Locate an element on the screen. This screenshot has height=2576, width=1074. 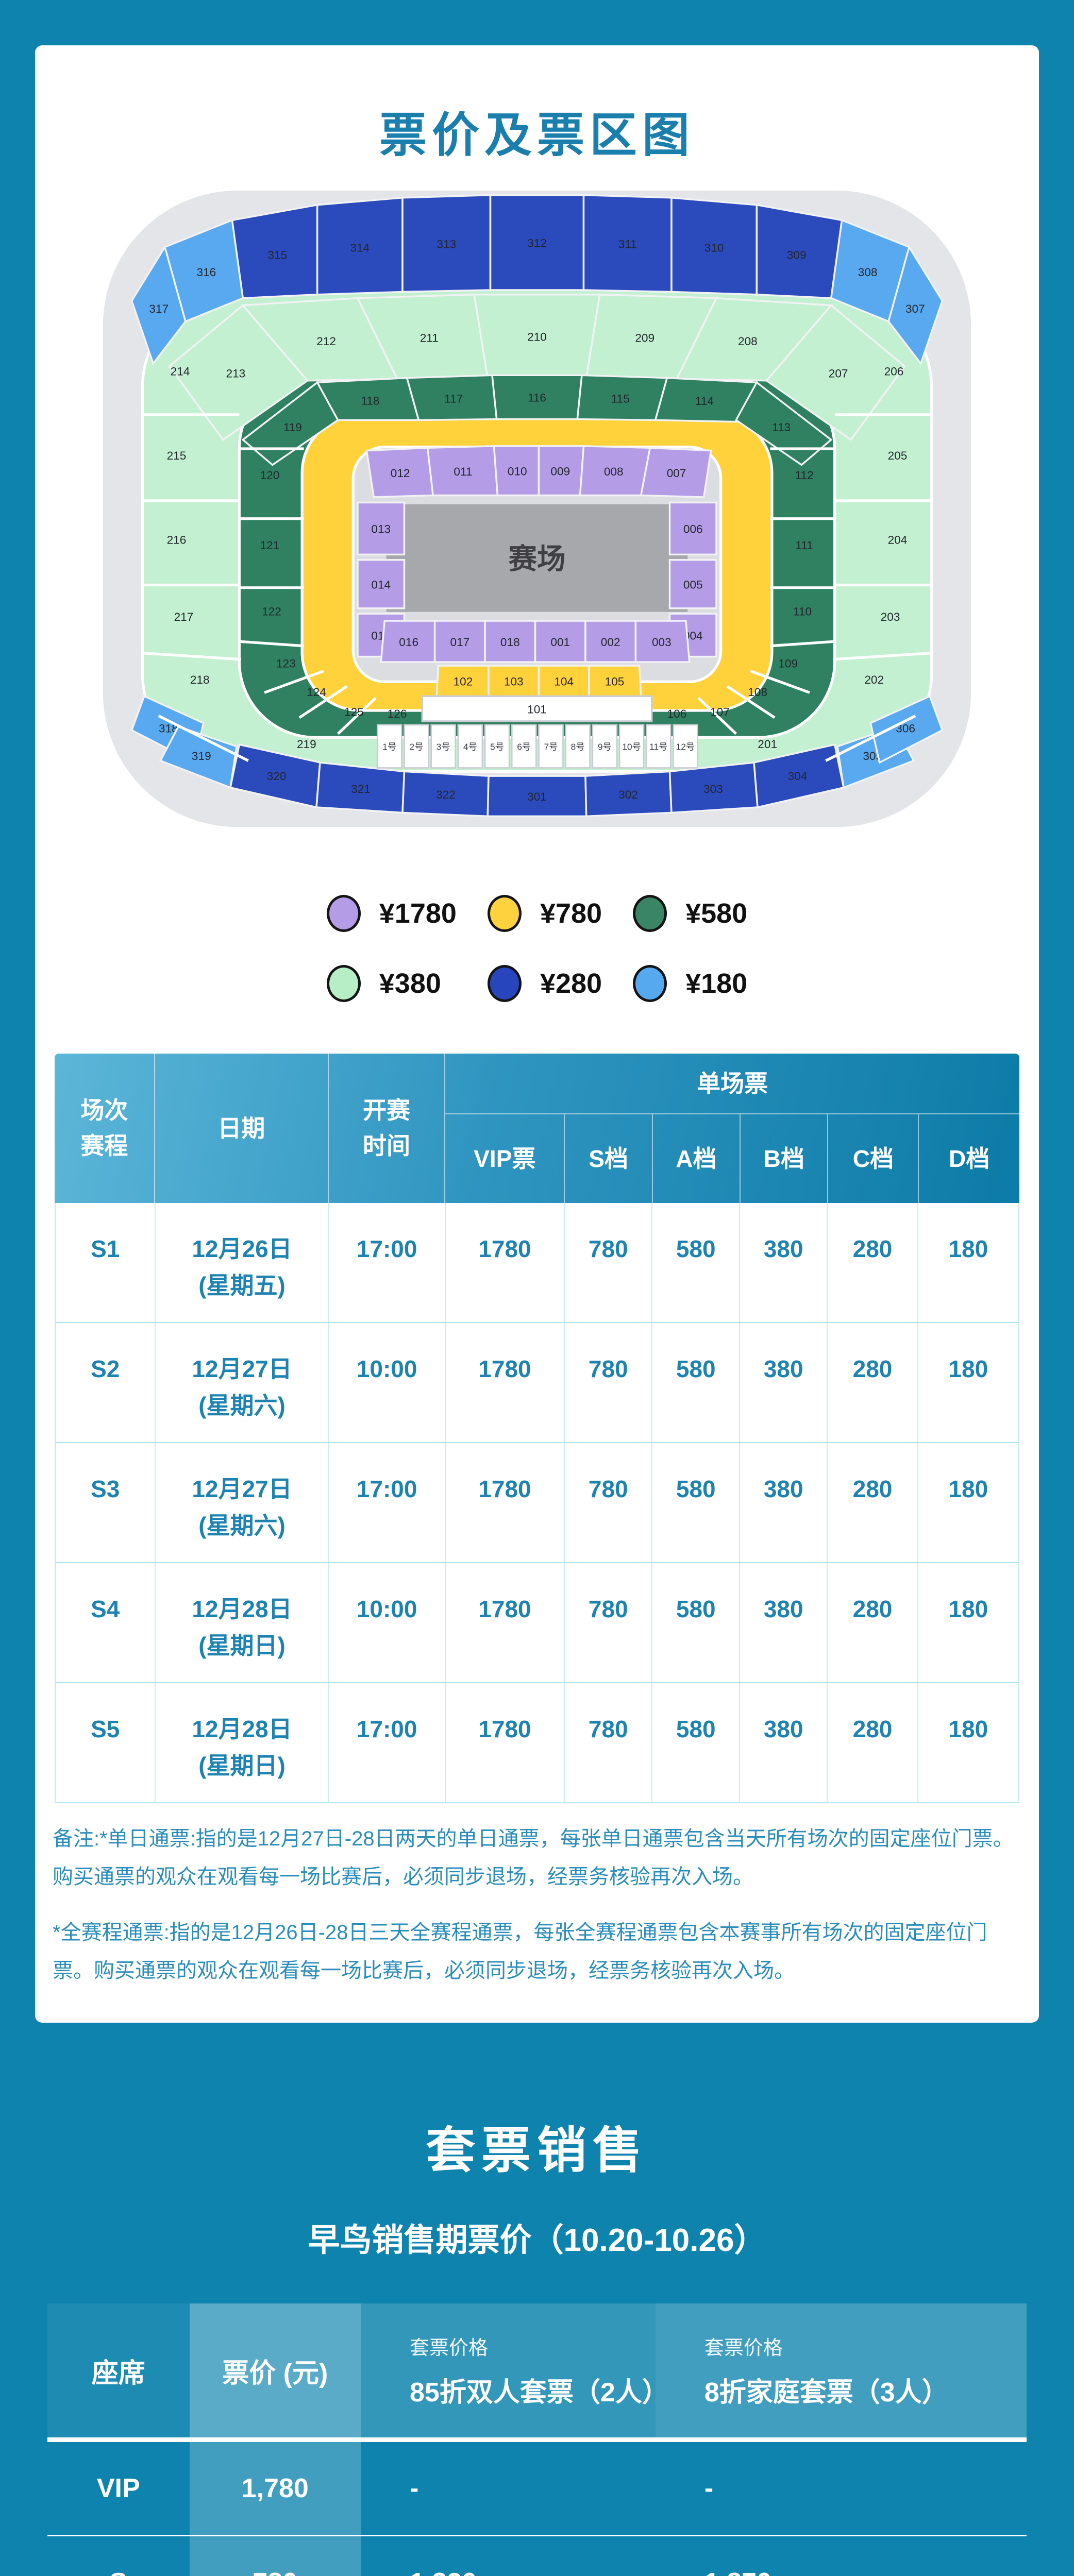
section-label: 114 is located at coordinates (704, 401).